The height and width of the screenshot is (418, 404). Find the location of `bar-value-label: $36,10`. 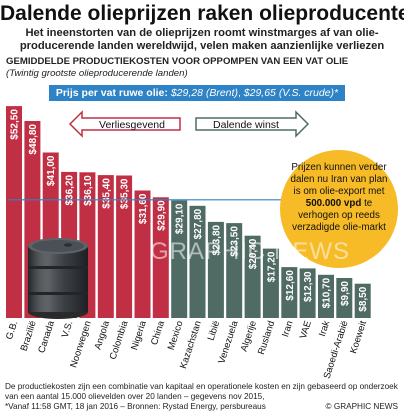

bar-value-label: $36,10 is located at coordinates (88, 190).